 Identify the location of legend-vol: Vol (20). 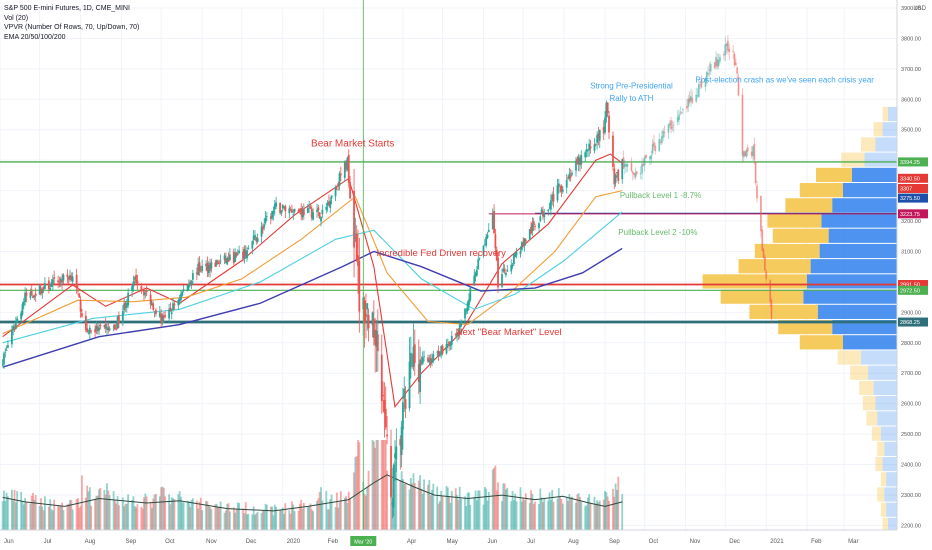
(16, 18).